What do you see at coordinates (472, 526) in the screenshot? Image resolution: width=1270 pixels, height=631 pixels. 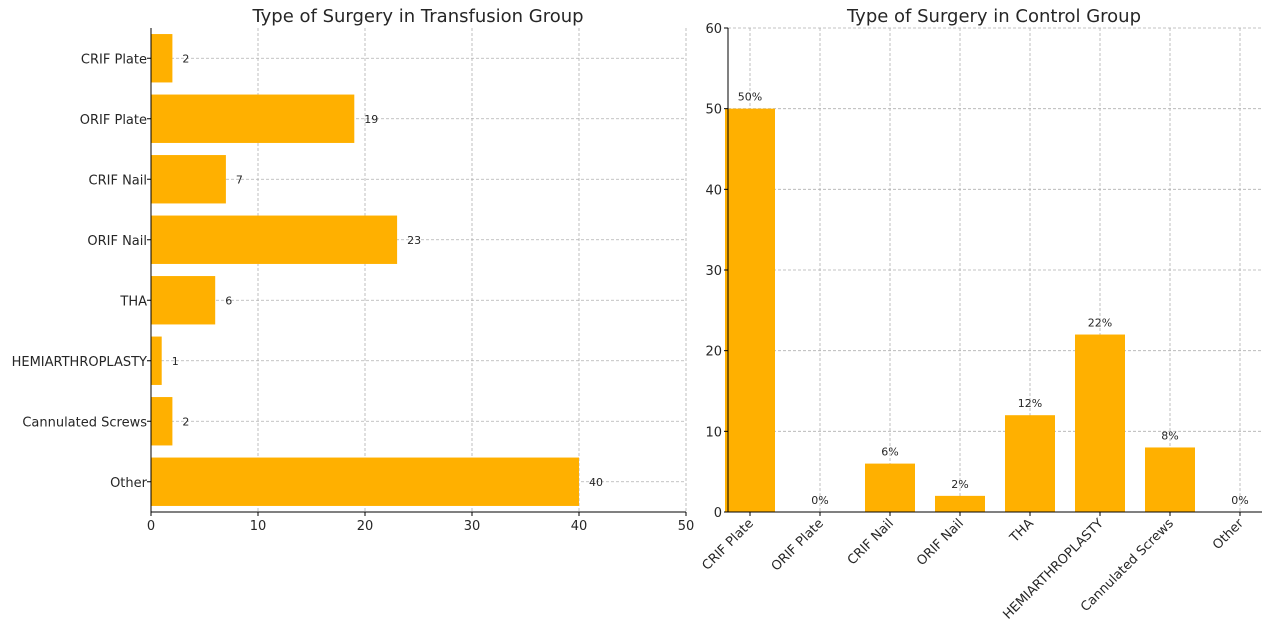 I see `x-tick-label: 30` at bounding box center [472, 526].